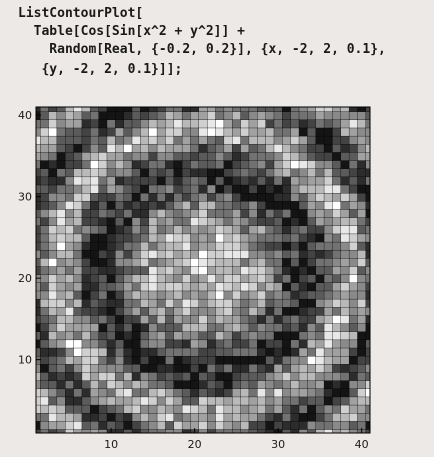 This screenshot has width=434, height=457. Describe the element at coordinates (25, 278) in the screenshot. I see `y-tick-label: 20` at that location.